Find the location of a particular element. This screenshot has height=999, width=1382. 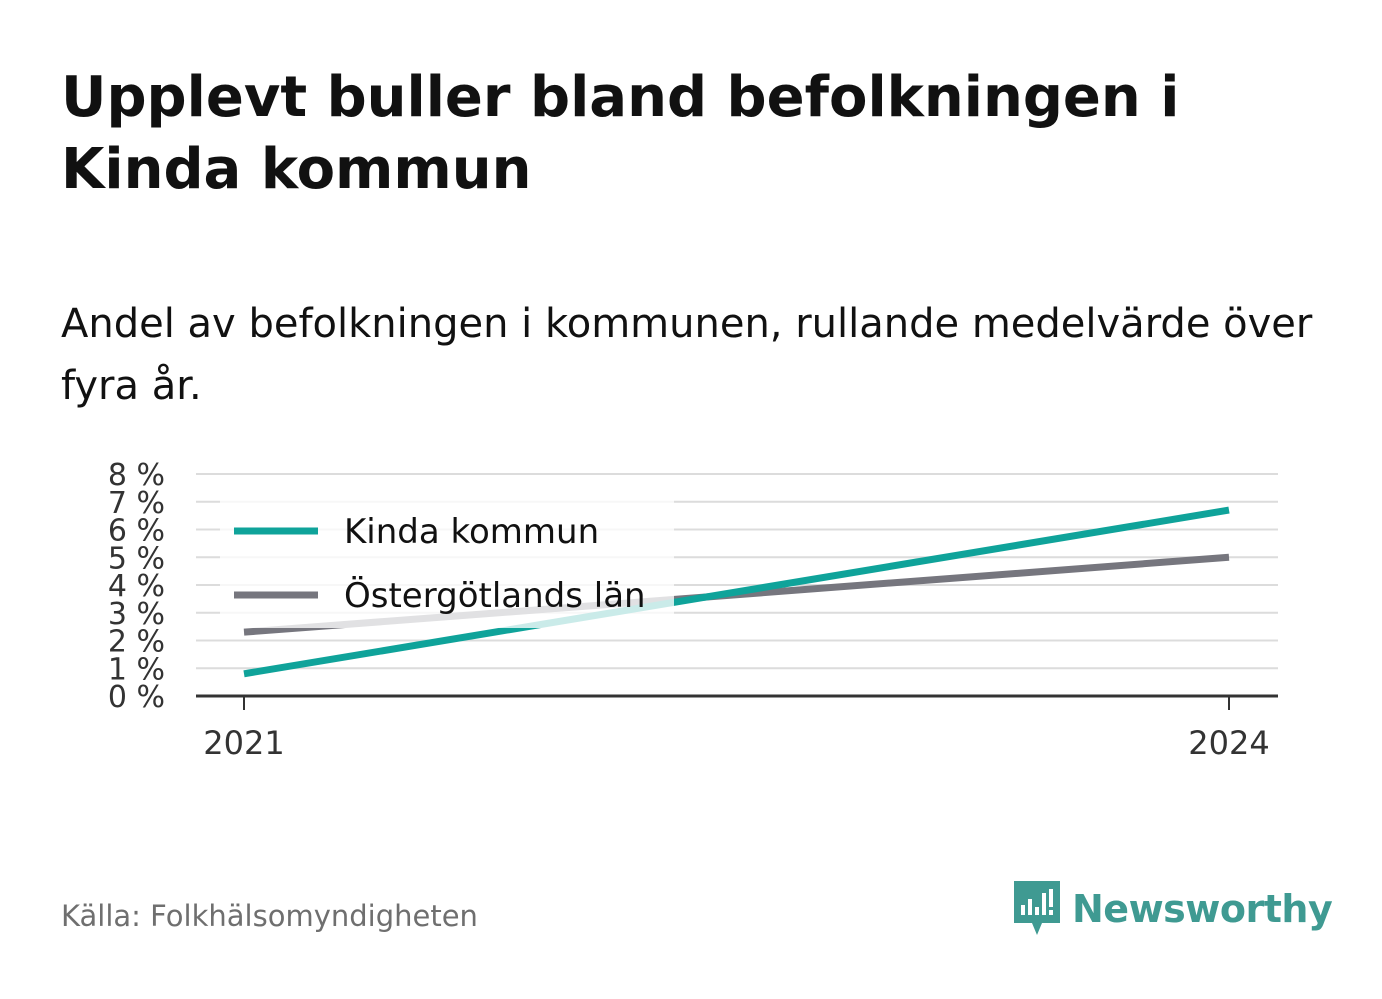

y-tick-label: 2 % is located at coordinates (136, 642).